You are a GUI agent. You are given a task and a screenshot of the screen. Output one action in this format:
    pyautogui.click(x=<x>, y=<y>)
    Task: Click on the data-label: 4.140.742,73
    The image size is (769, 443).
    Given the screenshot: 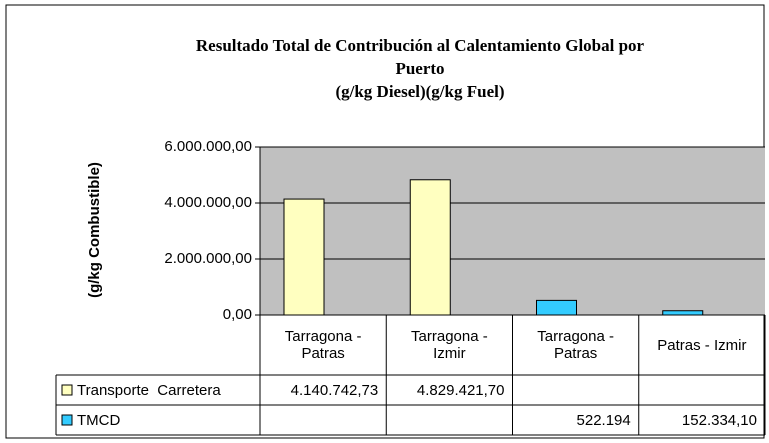 What is the action you would take?
    pyautogui.click(x=334, y=390)
    